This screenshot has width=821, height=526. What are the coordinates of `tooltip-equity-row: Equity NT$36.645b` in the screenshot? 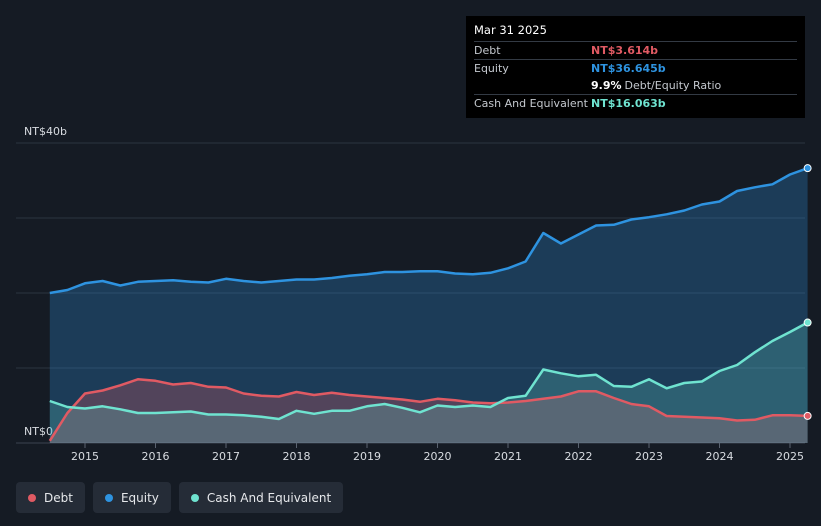 It's located at (635, 68).